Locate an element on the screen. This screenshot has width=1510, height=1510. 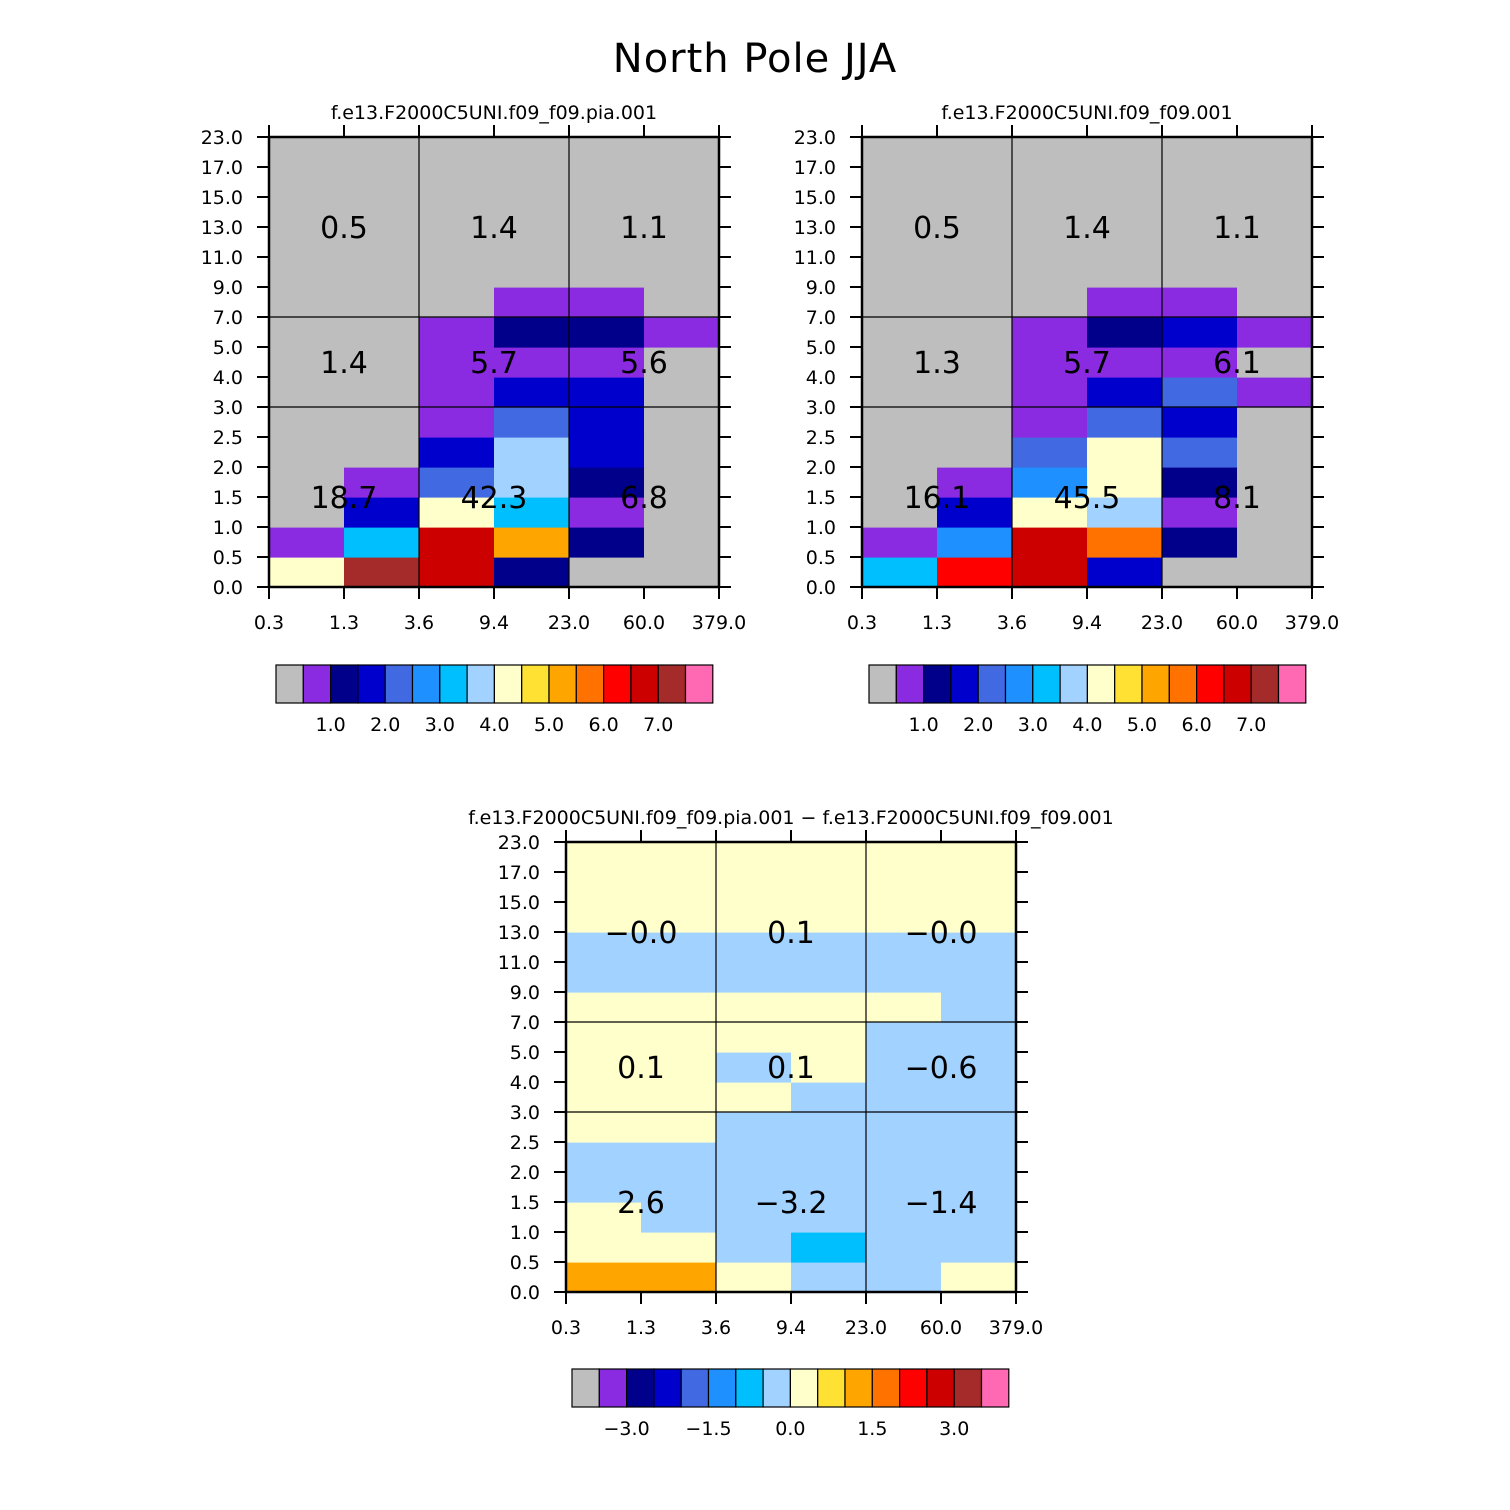
y-tick-label: 17.0 is located at coordinates (815, 168).